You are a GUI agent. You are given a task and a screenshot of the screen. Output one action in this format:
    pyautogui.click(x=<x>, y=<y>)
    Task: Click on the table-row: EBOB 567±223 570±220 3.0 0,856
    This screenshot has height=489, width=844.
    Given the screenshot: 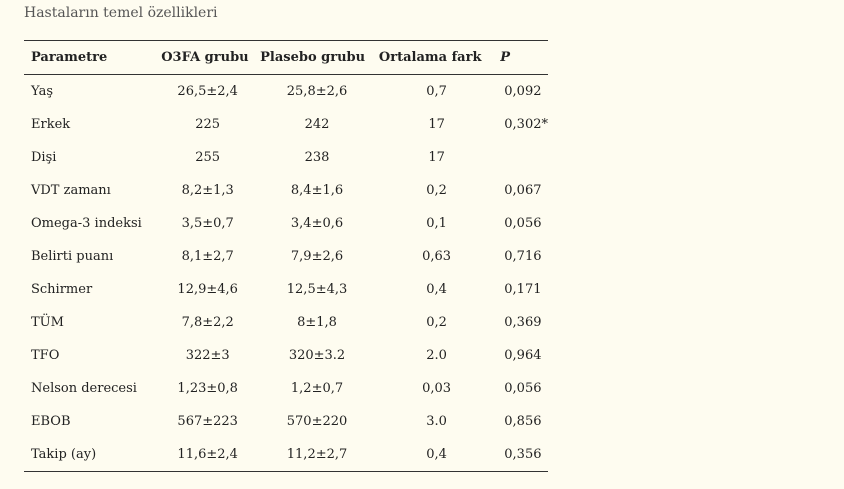 What is the action you would take?
    pyautogui.click(x=286, y=421)
    